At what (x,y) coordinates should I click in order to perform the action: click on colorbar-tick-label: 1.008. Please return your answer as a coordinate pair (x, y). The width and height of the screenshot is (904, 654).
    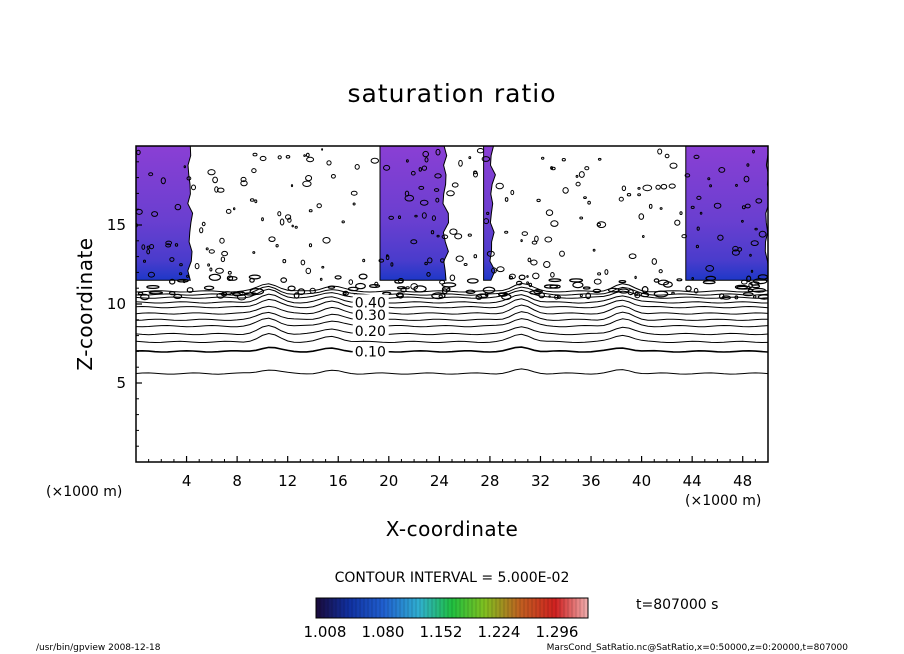
    Looking at the image, I should click on (325, 632).